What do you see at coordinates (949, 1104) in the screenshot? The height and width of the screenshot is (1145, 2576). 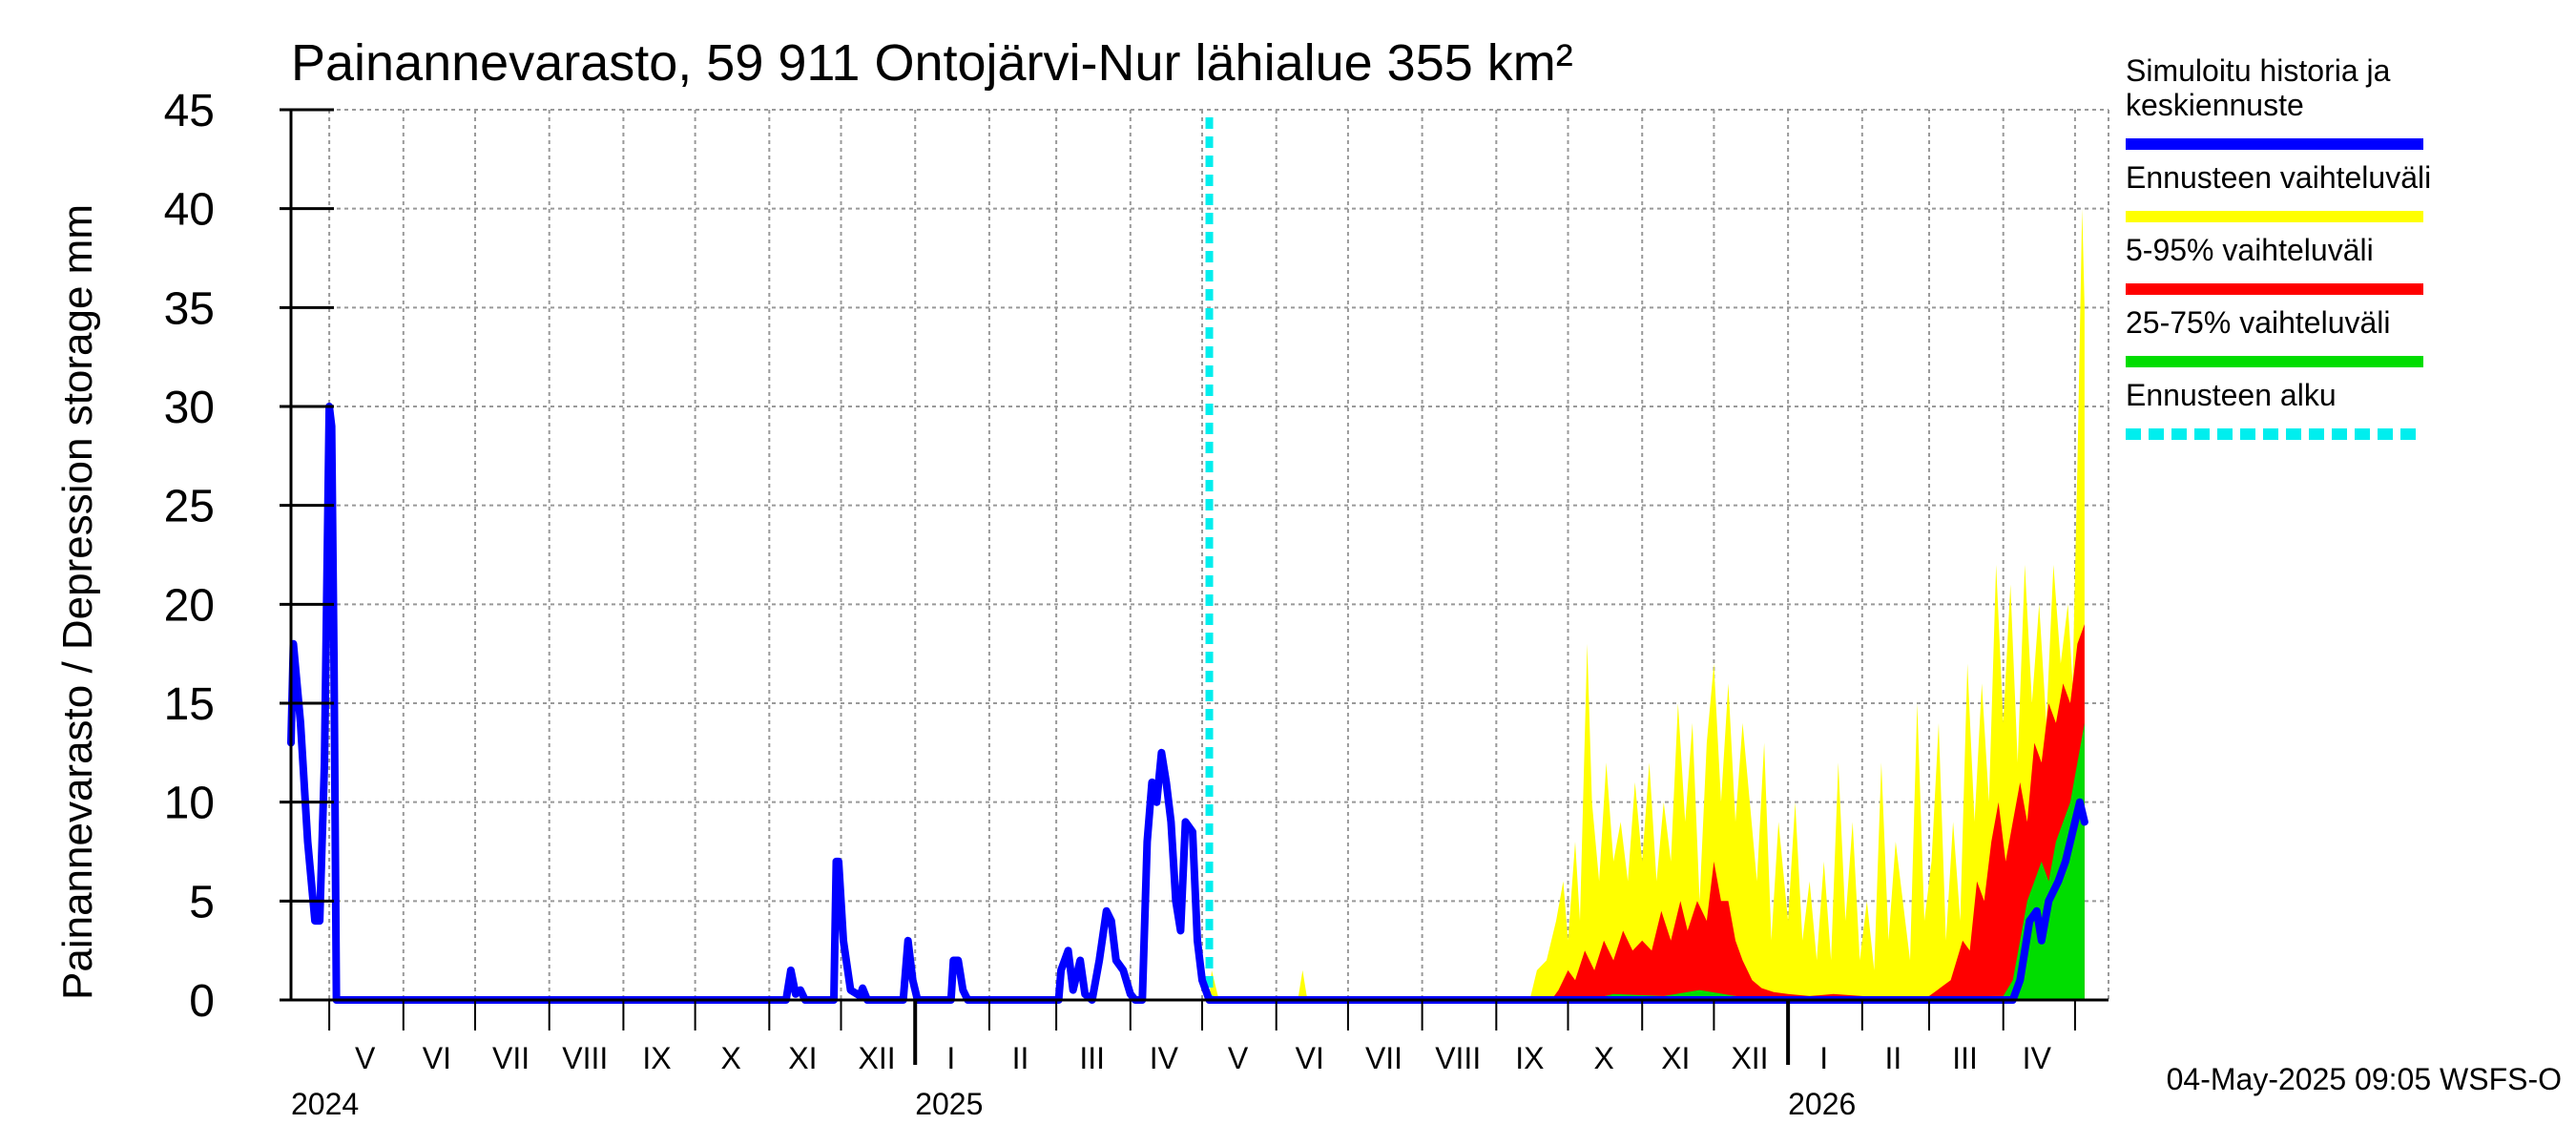 I see `year-label: 2025` at bounding box center [949, 1104].